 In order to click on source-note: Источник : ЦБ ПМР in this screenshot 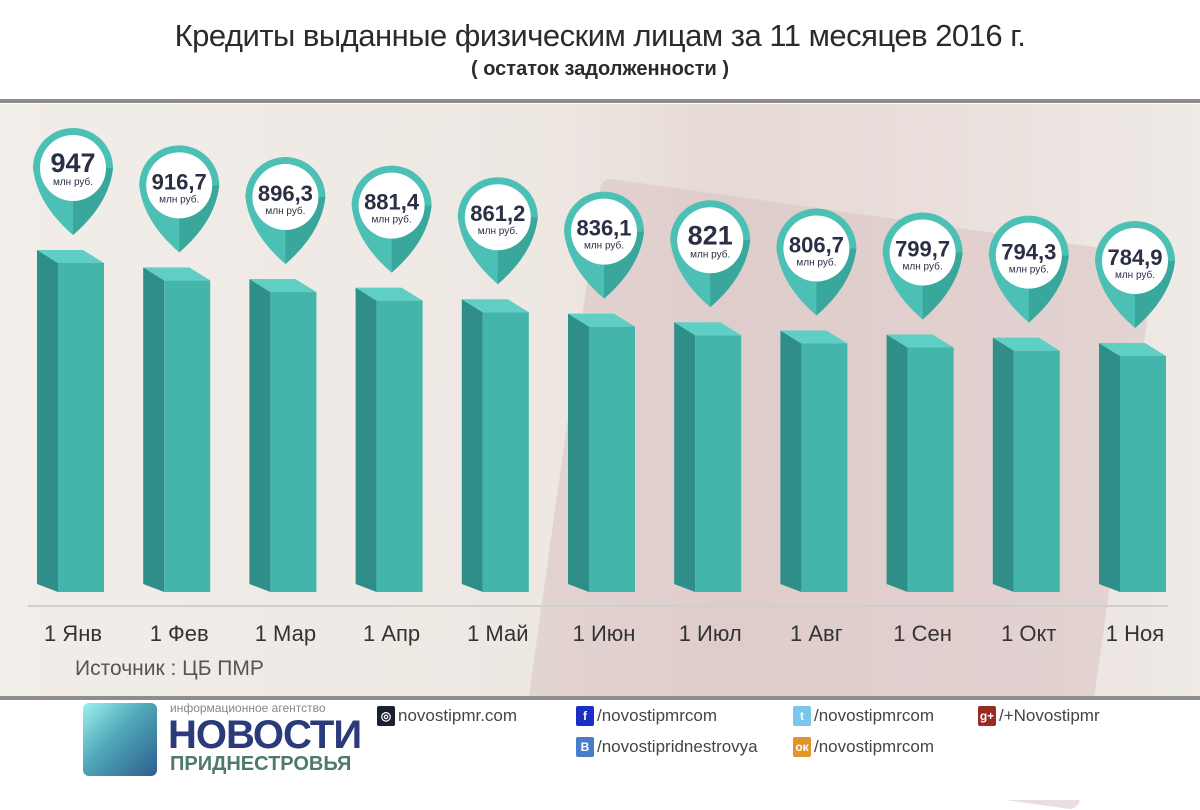, I will do `click(169, 668)`.